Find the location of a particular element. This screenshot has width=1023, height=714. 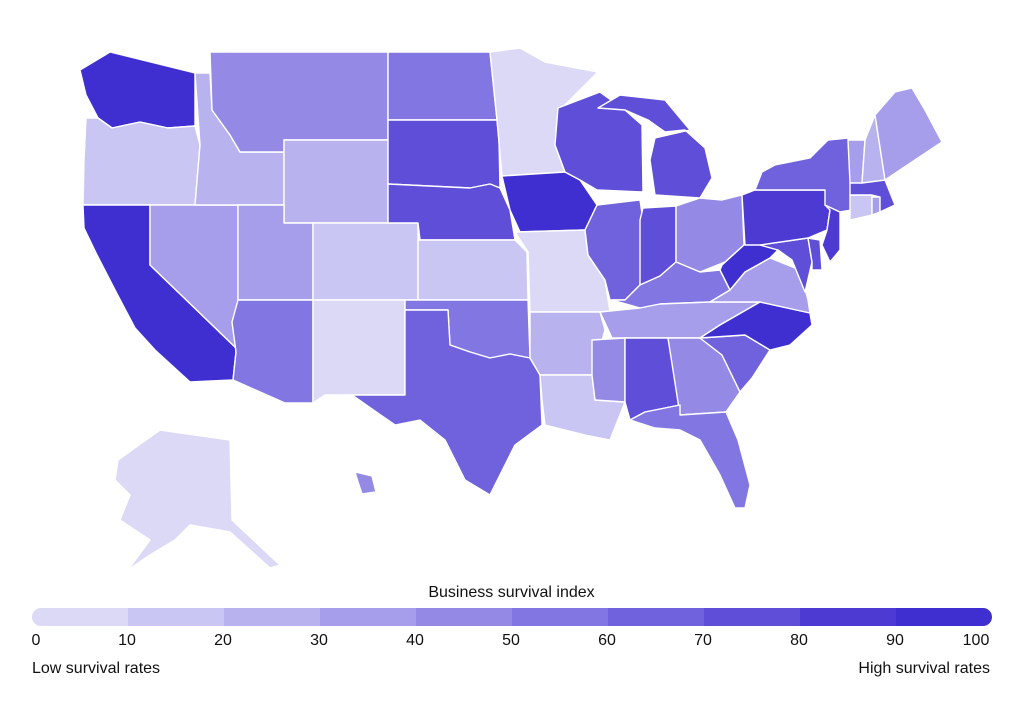

legend-tick: 80 is located at coordinates (799, 640).